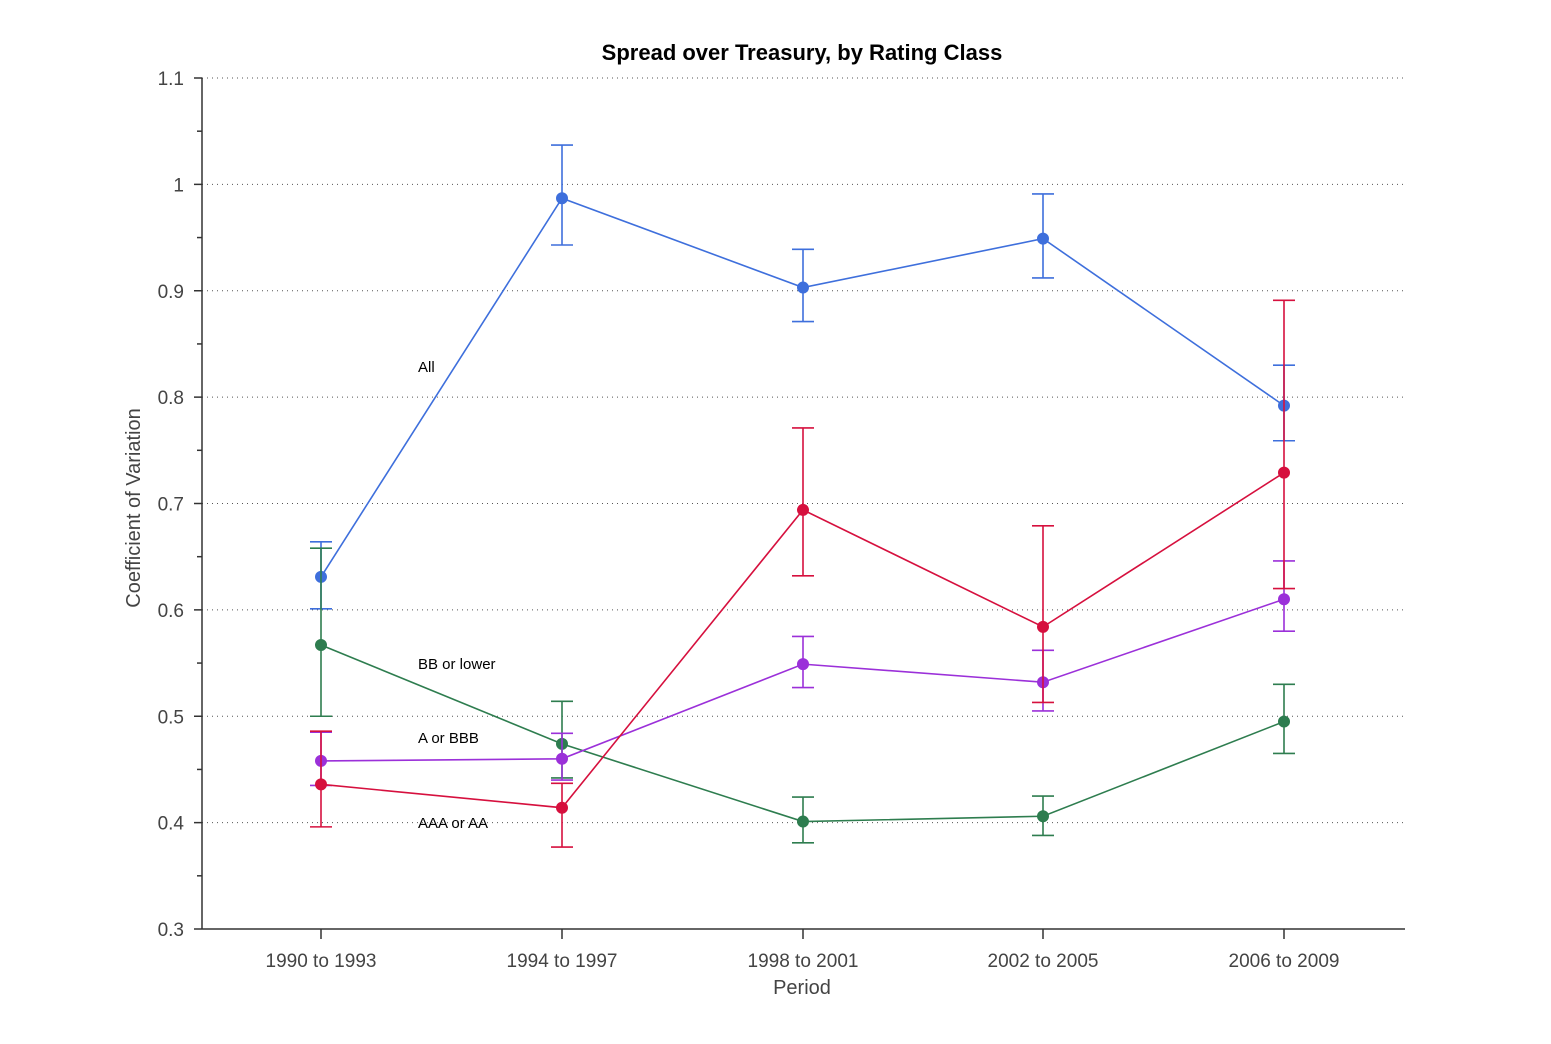  What do you see at coordinates (321, 961) in the screenshot?
I see `x-tick-label: 1990 to 1993` at bounding box center [321, 961].